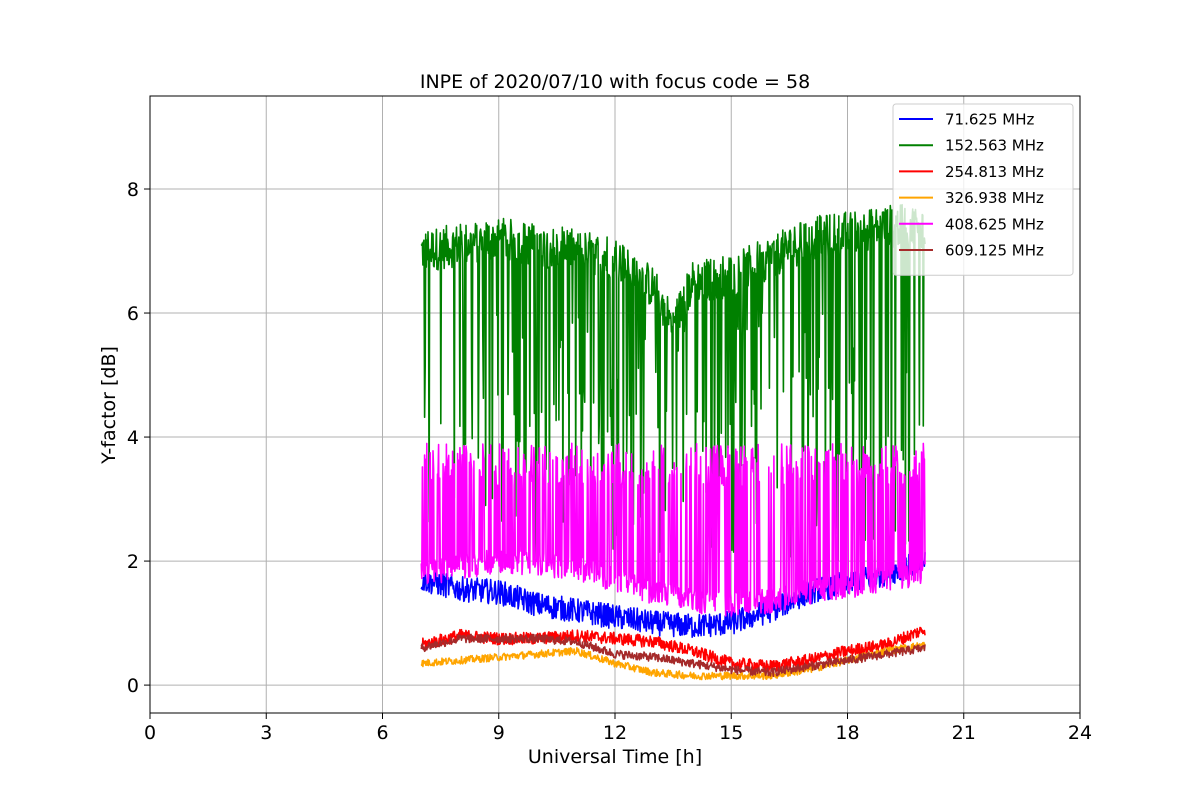 This screenshot has width=1200, height=800. I want to click on legend-box, so click(983, 189).